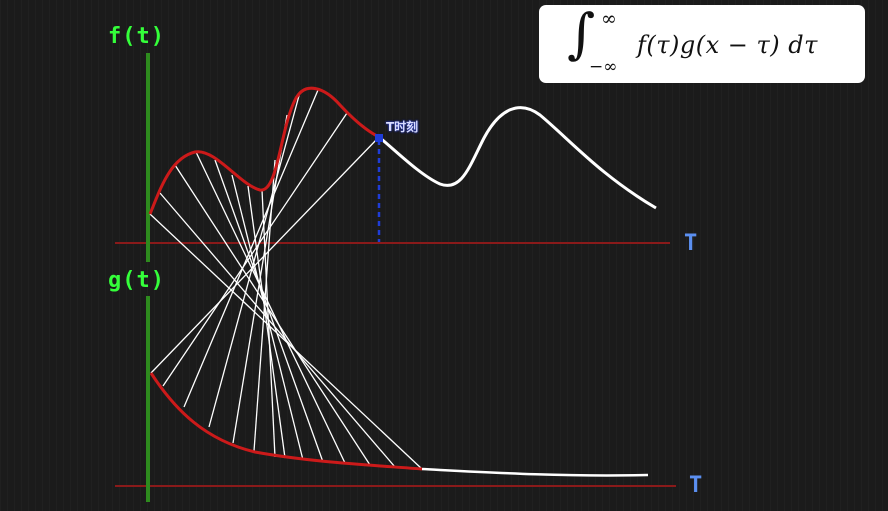  What do you see at coordinates (517, 158) in the screenshot?
I see `f-curve-remaining` at bounding box center [517, 158].